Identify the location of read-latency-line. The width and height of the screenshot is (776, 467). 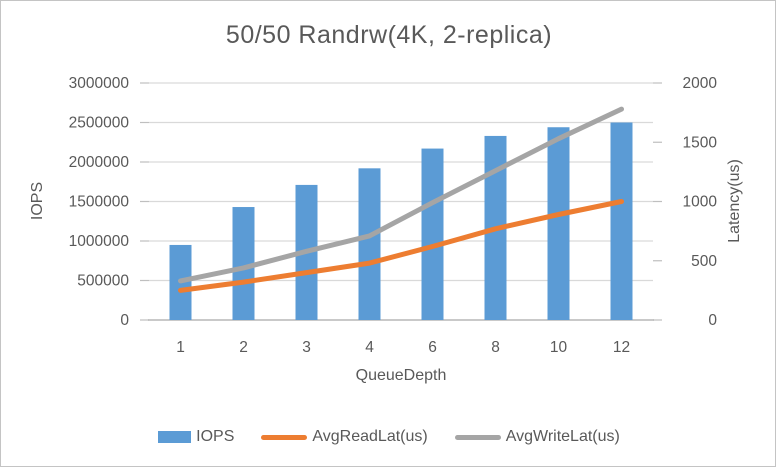
(401, 246).